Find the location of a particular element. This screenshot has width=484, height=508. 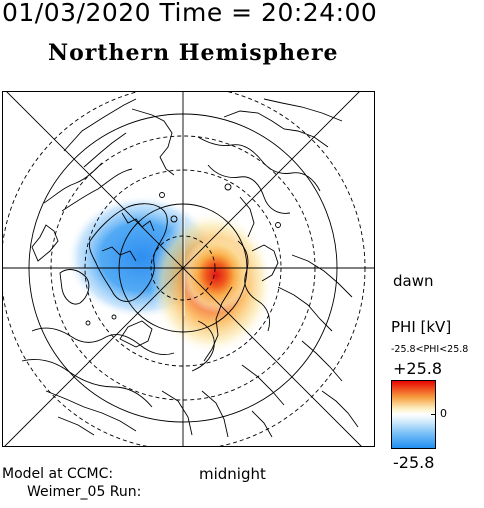

positive-potential-cell is located at coordinates (216, 275).